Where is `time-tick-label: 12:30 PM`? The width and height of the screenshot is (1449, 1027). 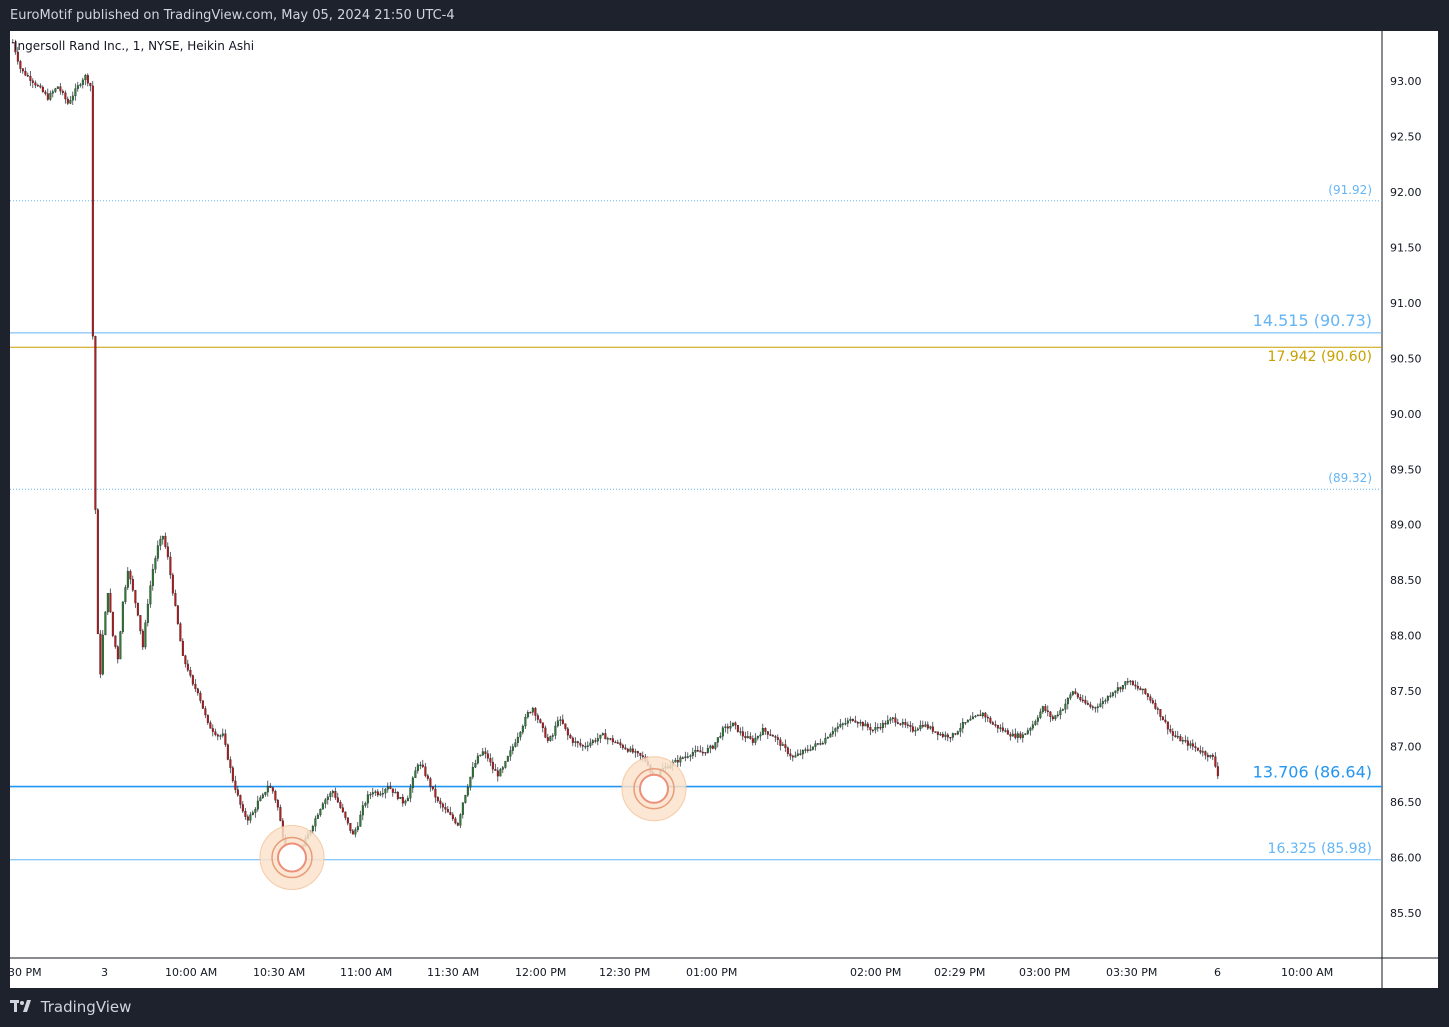
time-tick-label: 12:30 PM is located at coordinates (624, 972).